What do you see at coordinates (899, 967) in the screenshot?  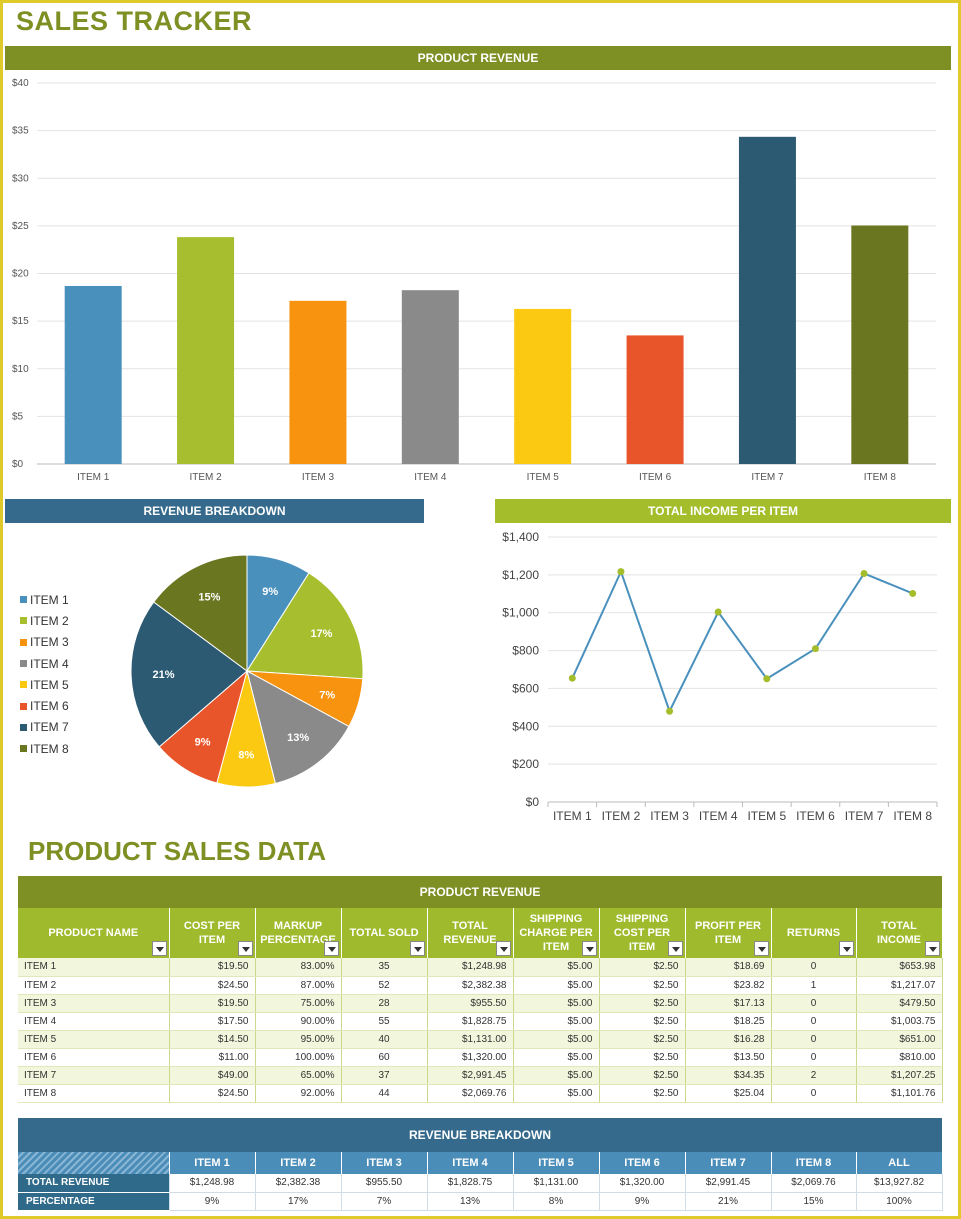 I see `table-cell: $653.98` at bounding box center [899, 967].